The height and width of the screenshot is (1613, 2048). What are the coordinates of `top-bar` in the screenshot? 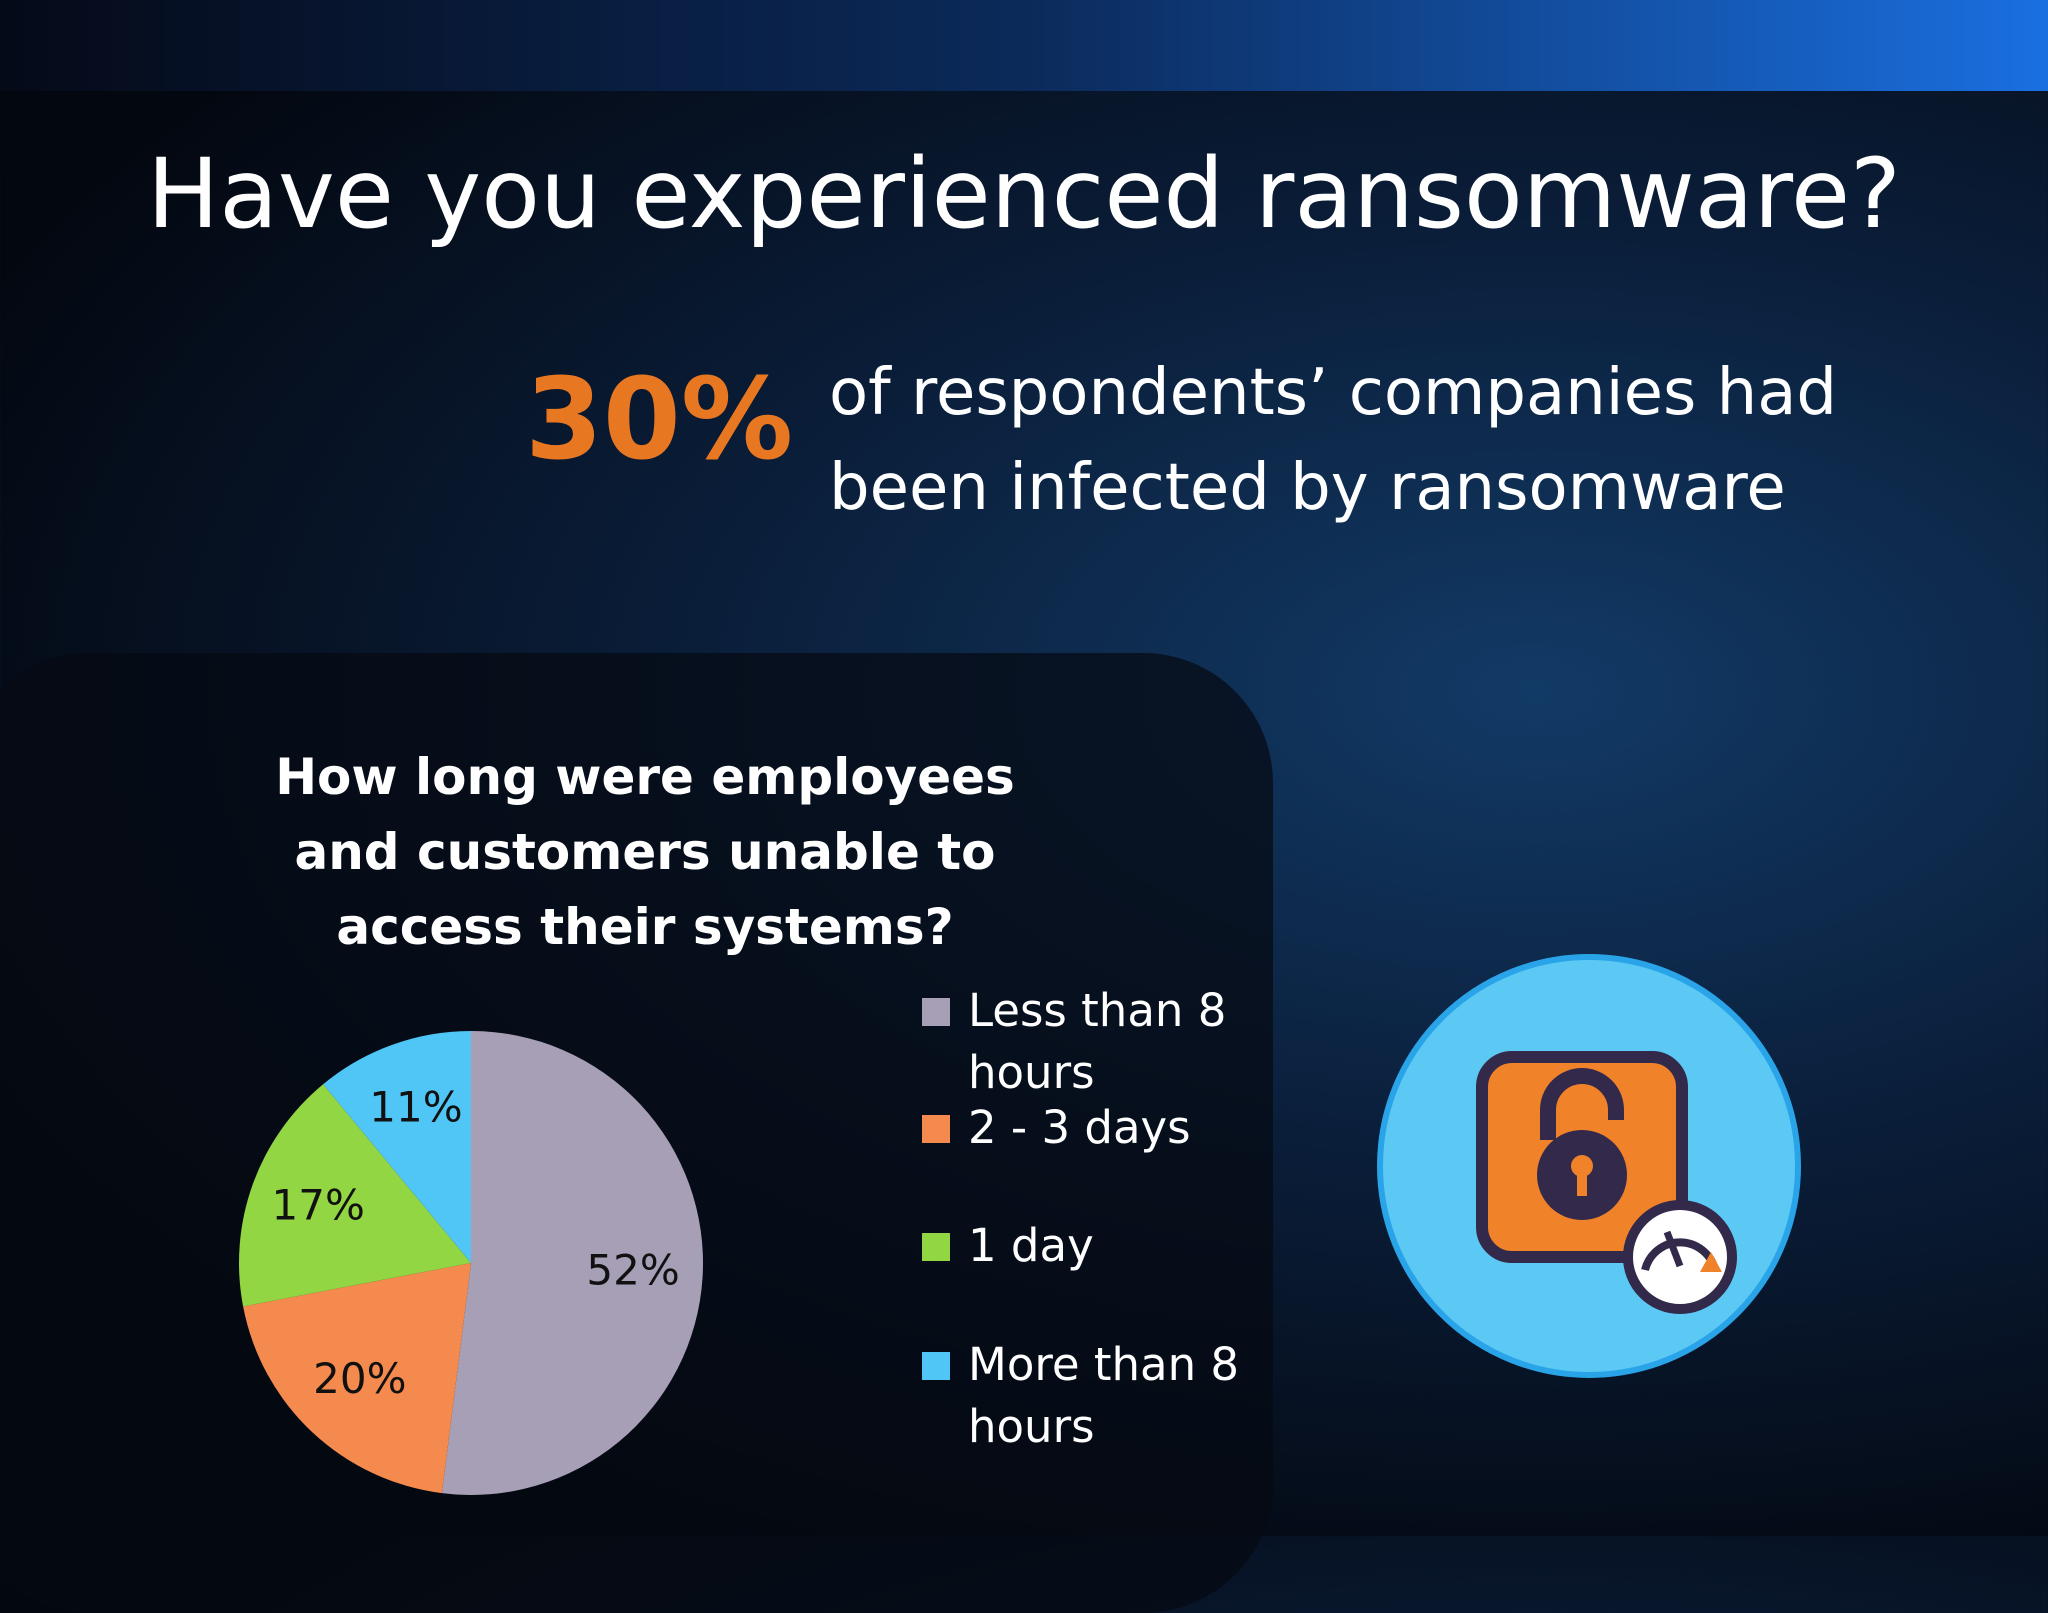 It's located at (1024, 45).